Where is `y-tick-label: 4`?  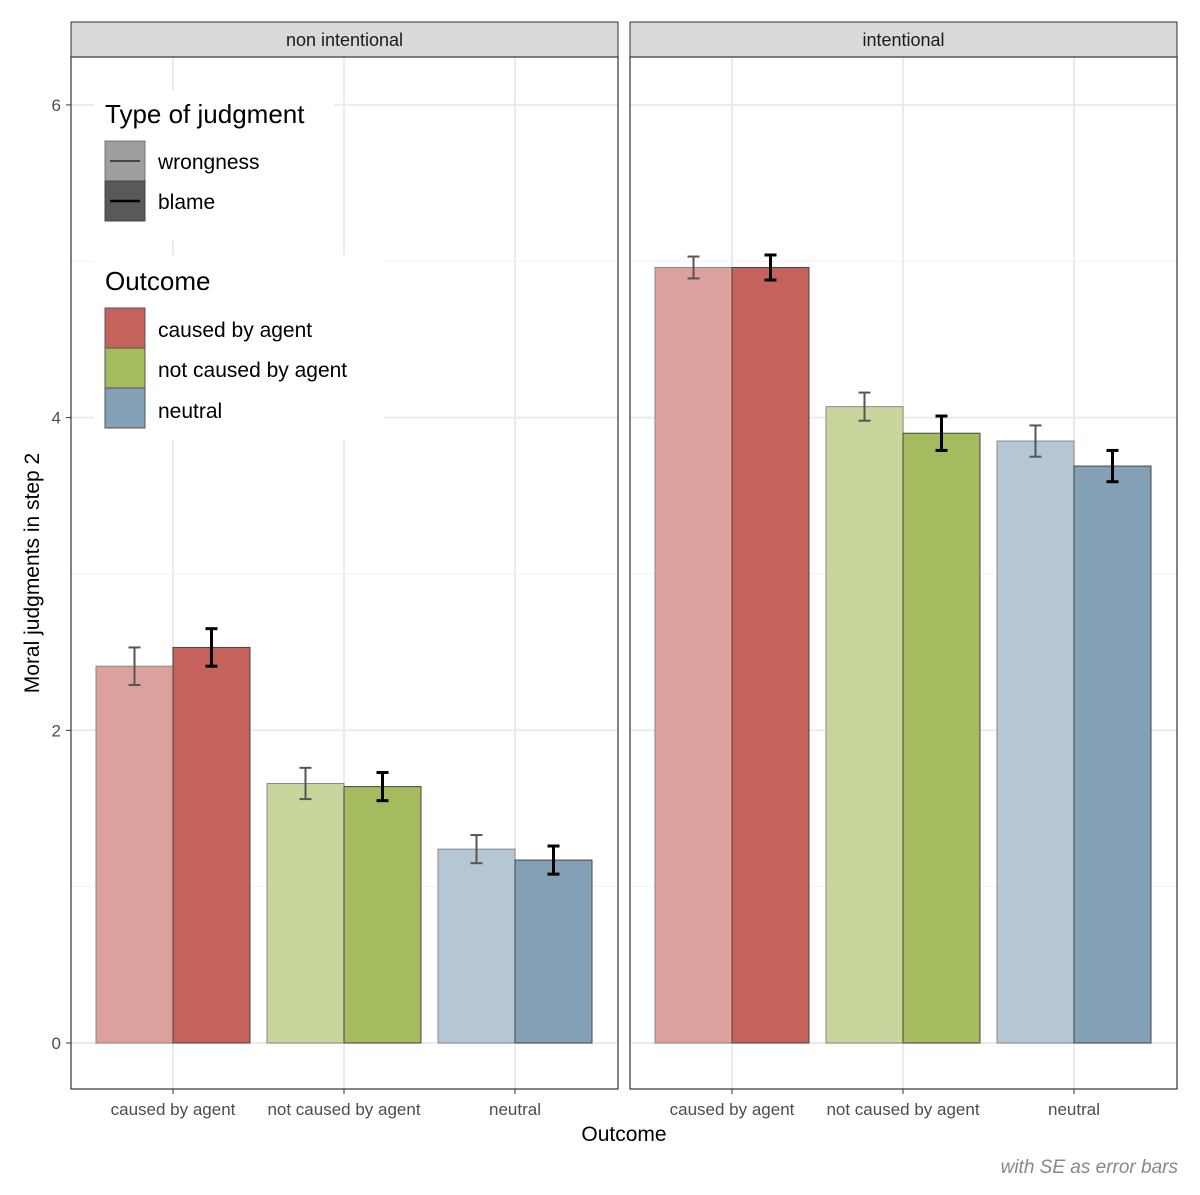 y-tick-label: 4 is located at coordinates (56, 418).